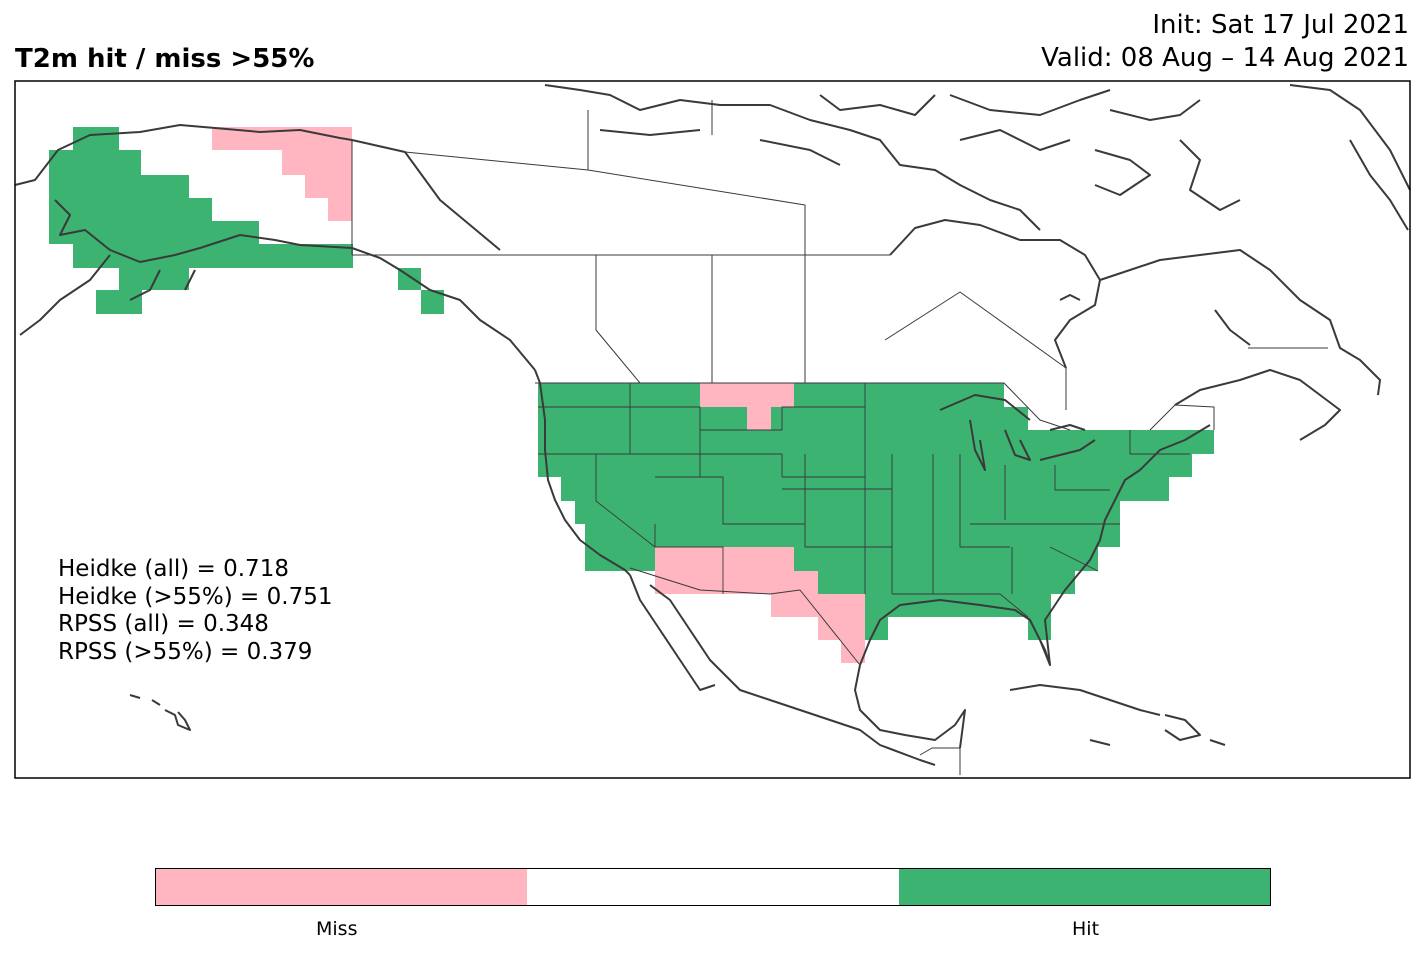 This screenshot has height=956, width=1425. What do you see at coordinates (342, 887) in the screenshot?
I see `colorbar-miss` at bounding box center [342, 887].